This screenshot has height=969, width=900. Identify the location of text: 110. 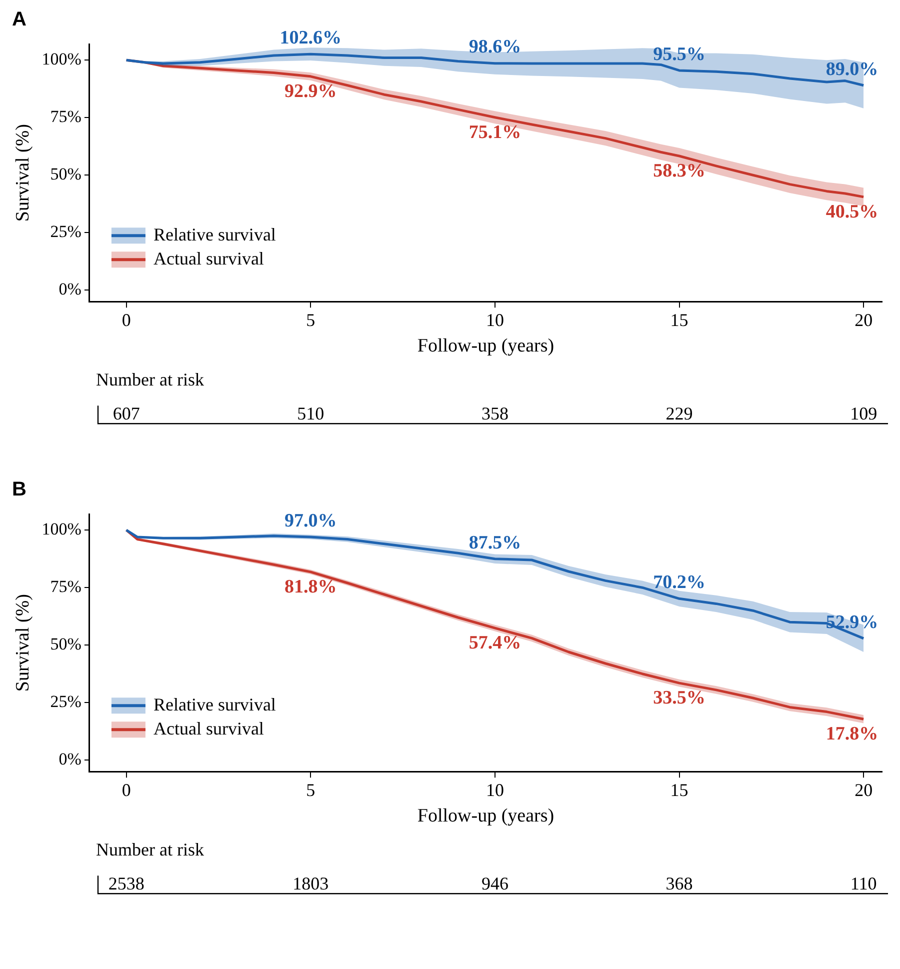
(863, 884).